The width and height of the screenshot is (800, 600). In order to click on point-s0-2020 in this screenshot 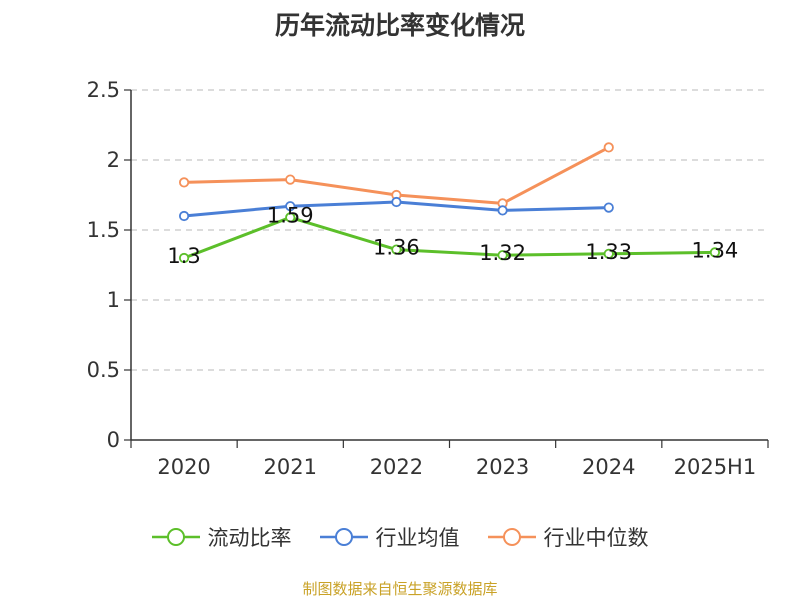, I will do `click(184, 258)`.